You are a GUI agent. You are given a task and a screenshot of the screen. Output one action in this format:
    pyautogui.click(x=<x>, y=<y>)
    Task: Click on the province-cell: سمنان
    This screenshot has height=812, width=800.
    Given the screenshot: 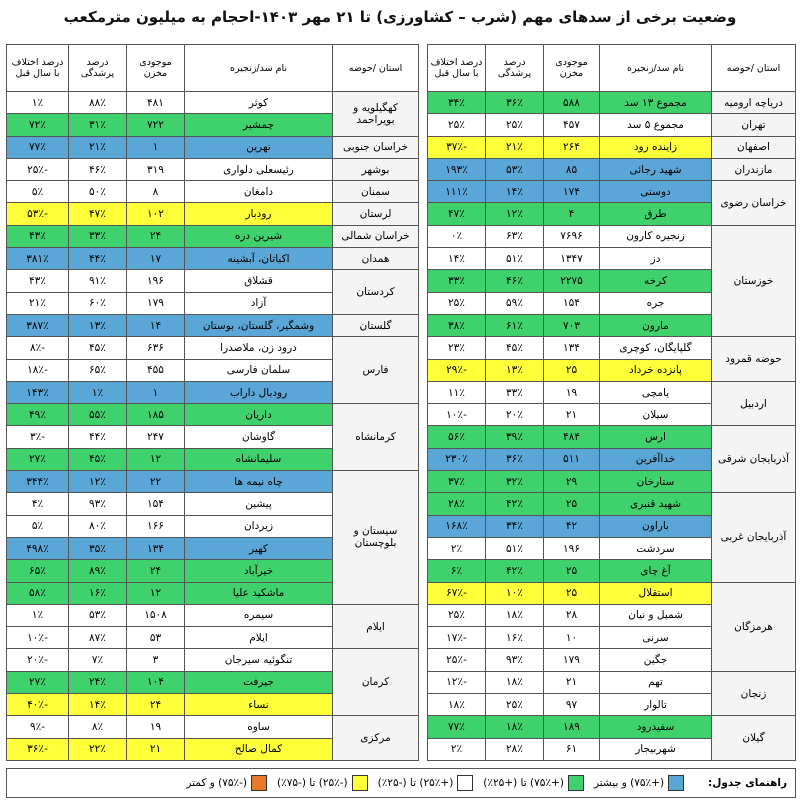 What is the action you would take?
    pyautogui.click(x=375, y=192)
    